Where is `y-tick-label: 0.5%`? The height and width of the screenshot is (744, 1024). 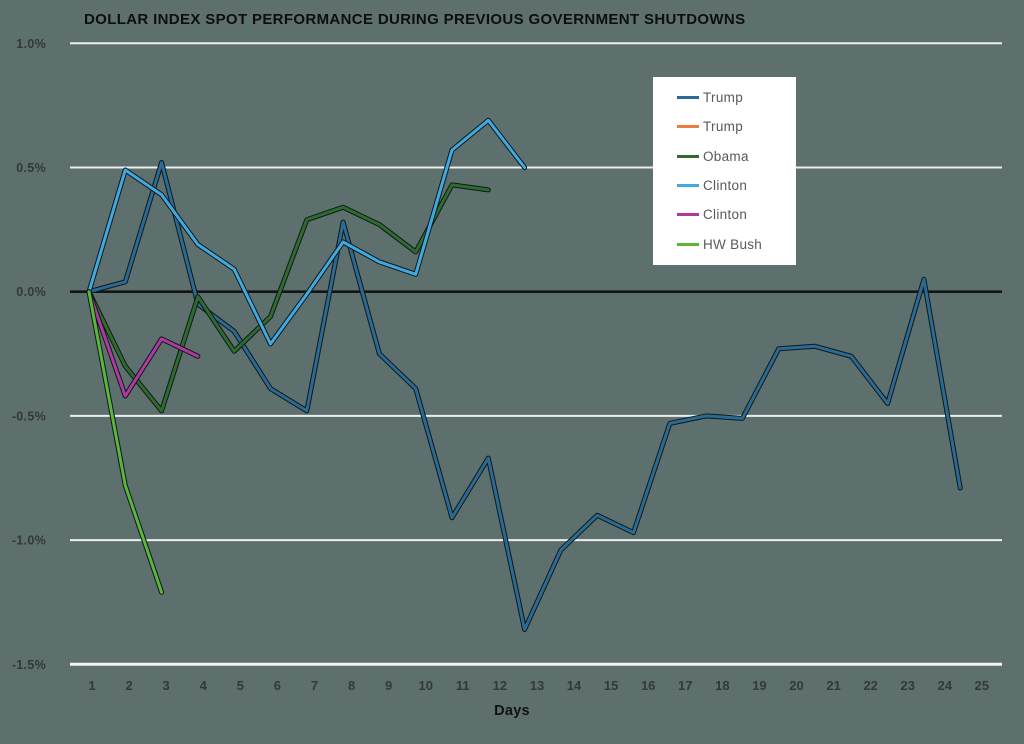
y-tick-label: 0.5% is located at coordinates (31, 168).